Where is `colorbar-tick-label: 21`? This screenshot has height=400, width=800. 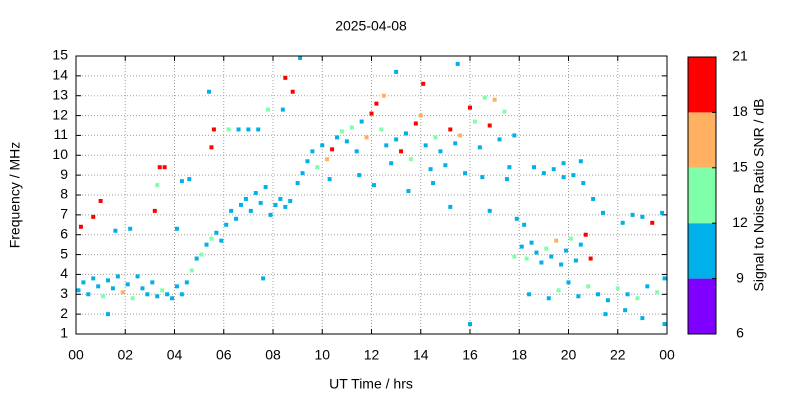
colorbar-tick-label: 21 is located at coordinates (740, 56).